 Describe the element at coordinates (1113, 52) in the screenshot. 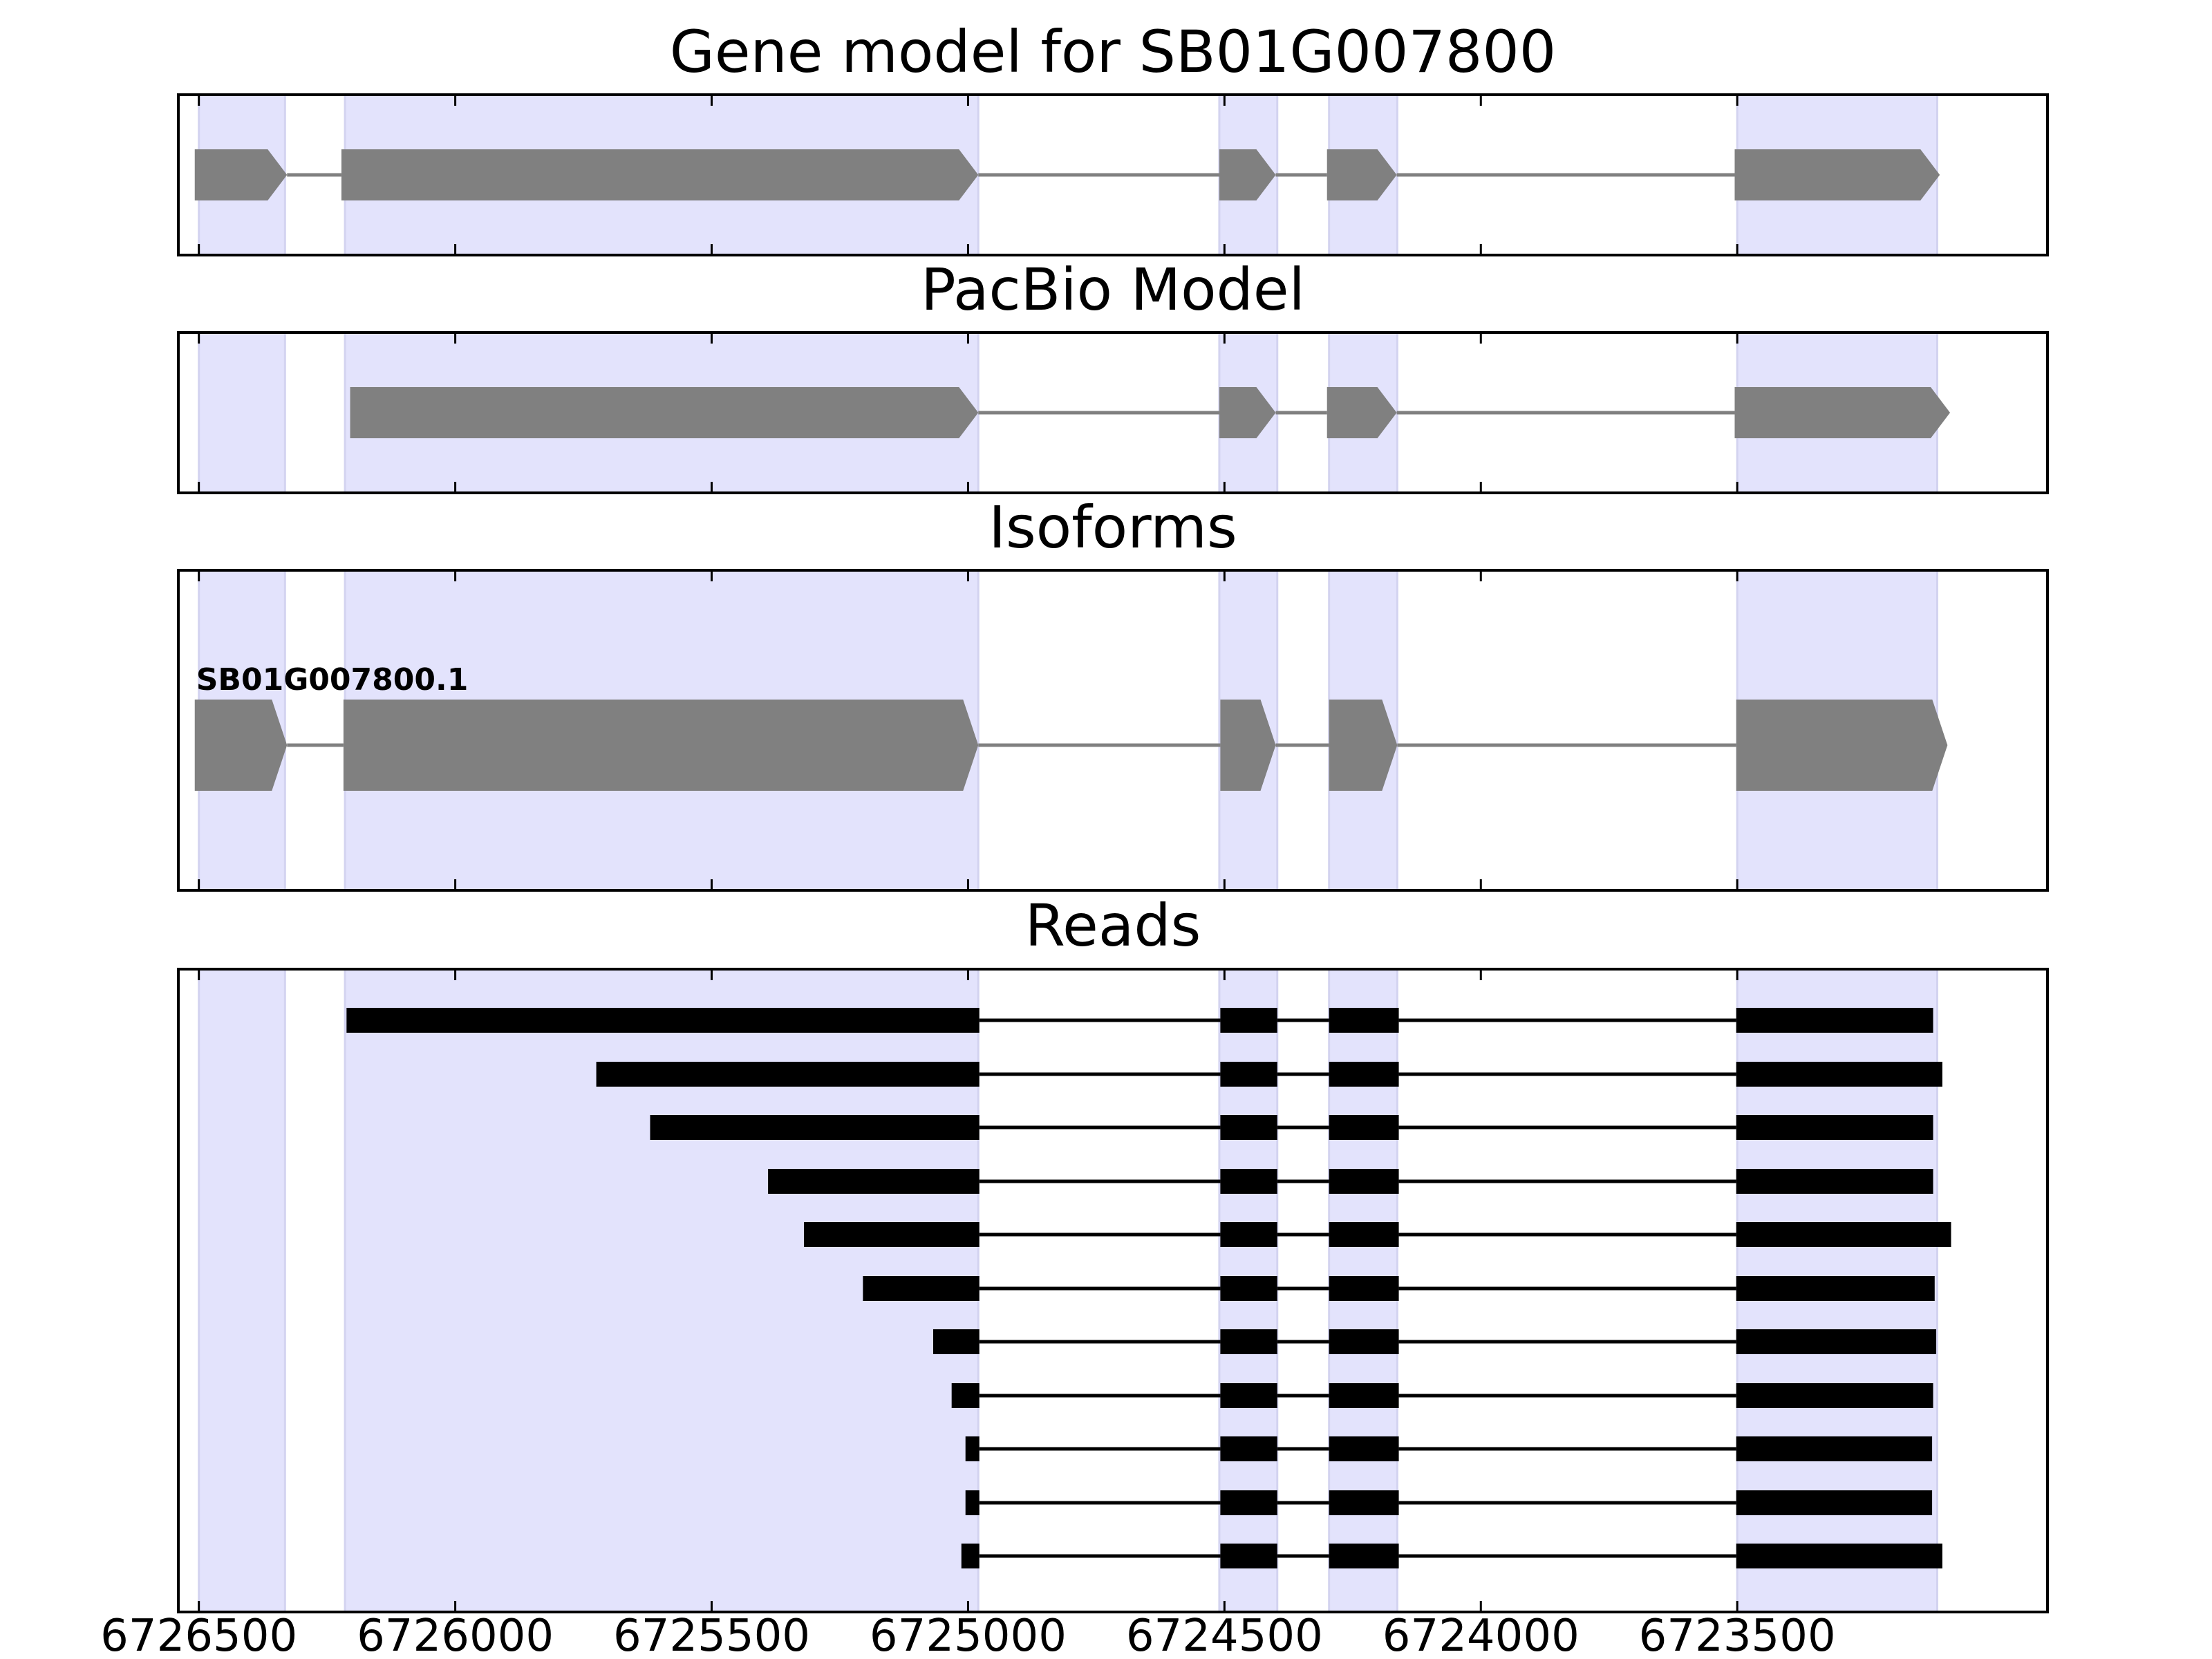

I see `gene-model-title: Gene model for SB01G007800` at that location.